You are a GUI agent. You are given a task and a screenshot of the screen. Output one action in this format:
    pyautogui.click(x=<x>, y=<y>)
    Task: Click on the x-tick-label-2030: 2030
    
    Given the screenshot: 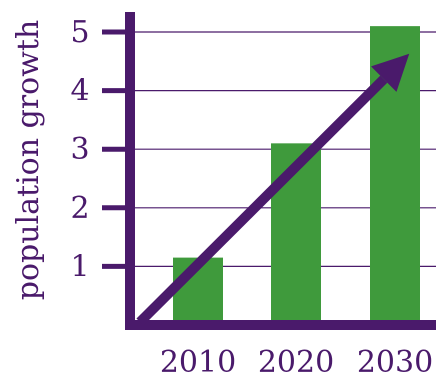 What is the action you would take?
    pyautogui.click(x=395, y=362)
    